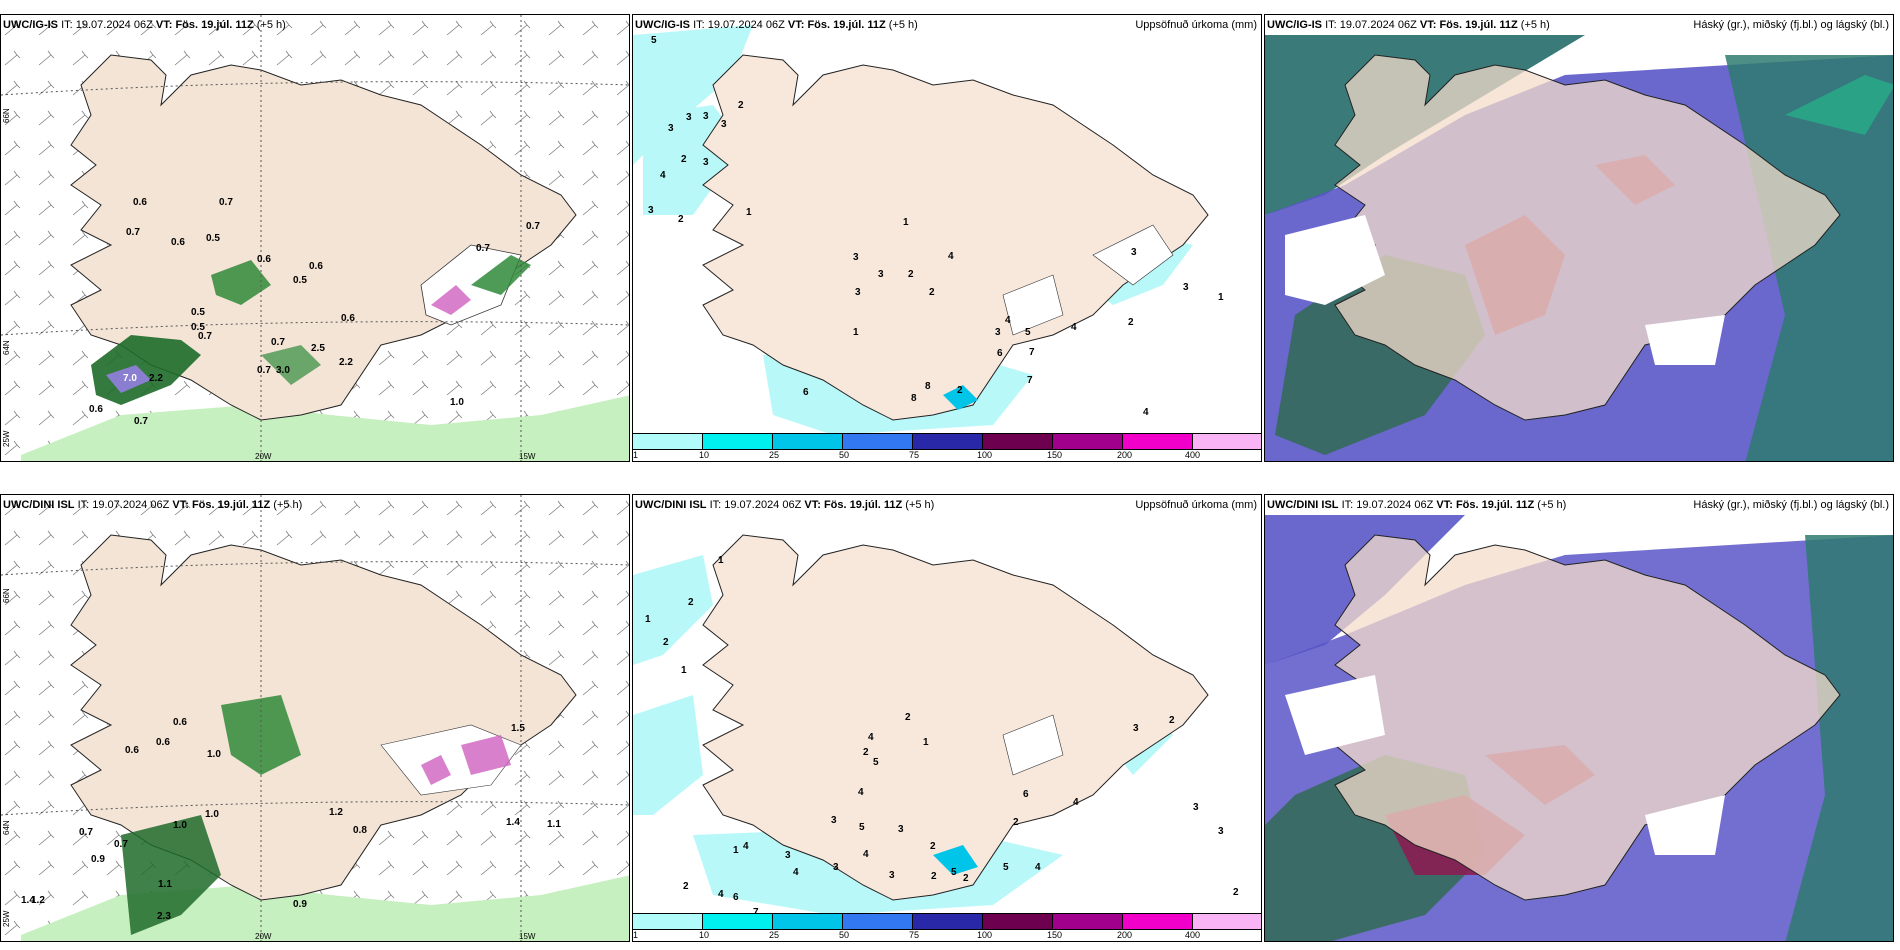 This screenshot has height=950, width=1900. I want to click on lat-label: 64N, so click(6, 347).